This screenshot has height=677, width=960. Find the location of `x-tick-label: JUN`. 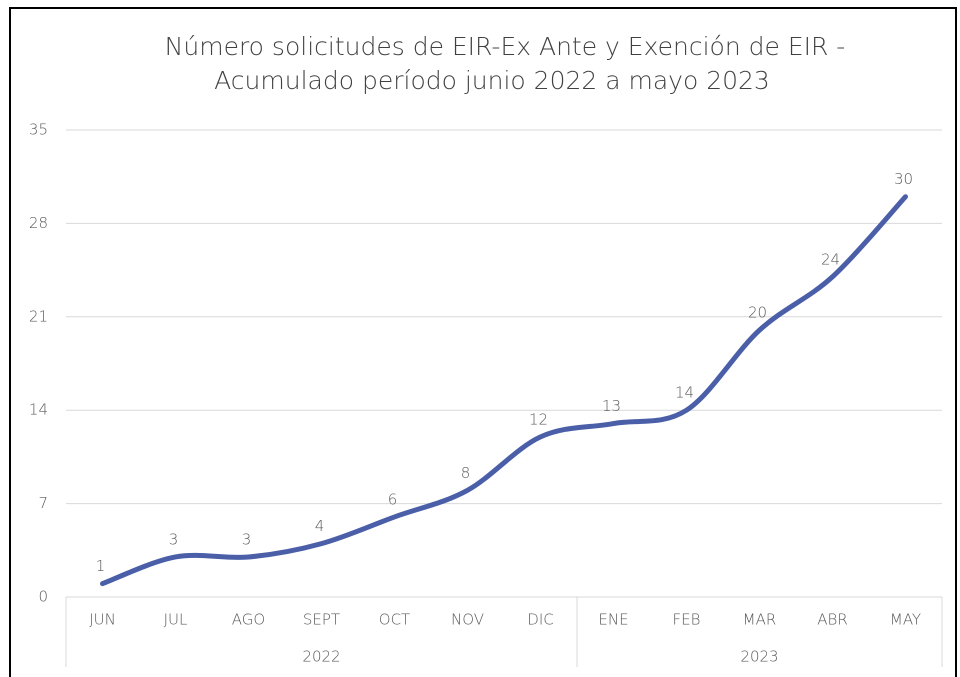

x-tick-label: JUN is located at coordinates (102, 620).